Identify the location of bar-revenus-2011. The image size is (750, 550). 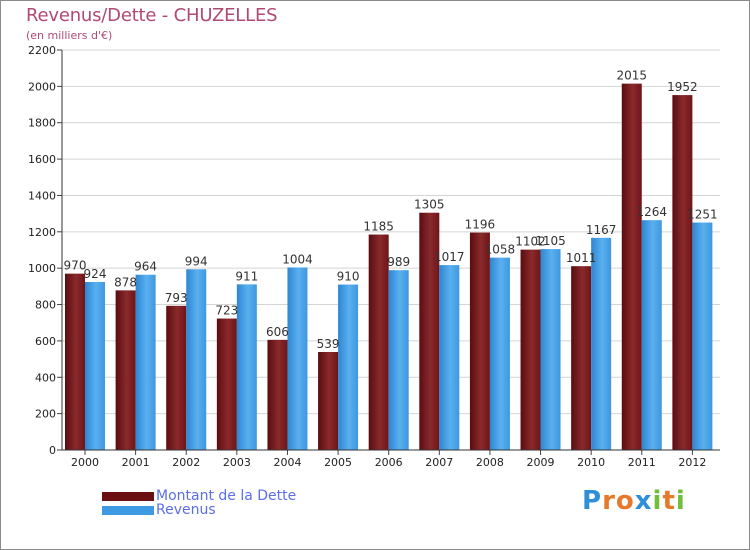
(651, 335).